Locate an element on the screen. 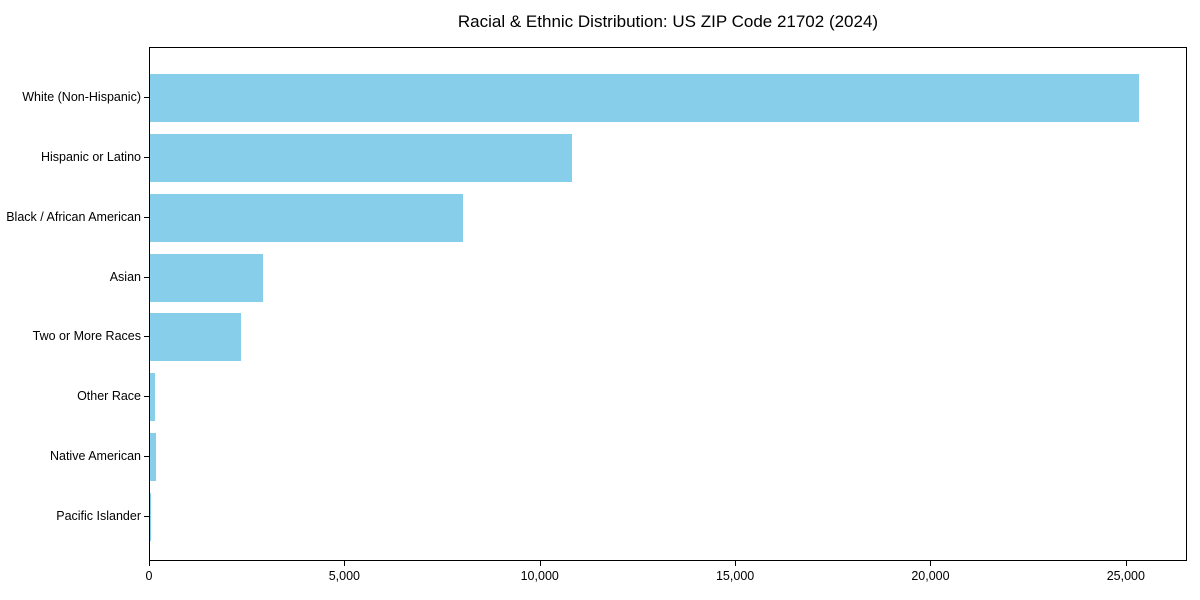 This screenshot has width=1200, height=600. xtick-label-20000: 20,000 is located at coordinates (930, 576).